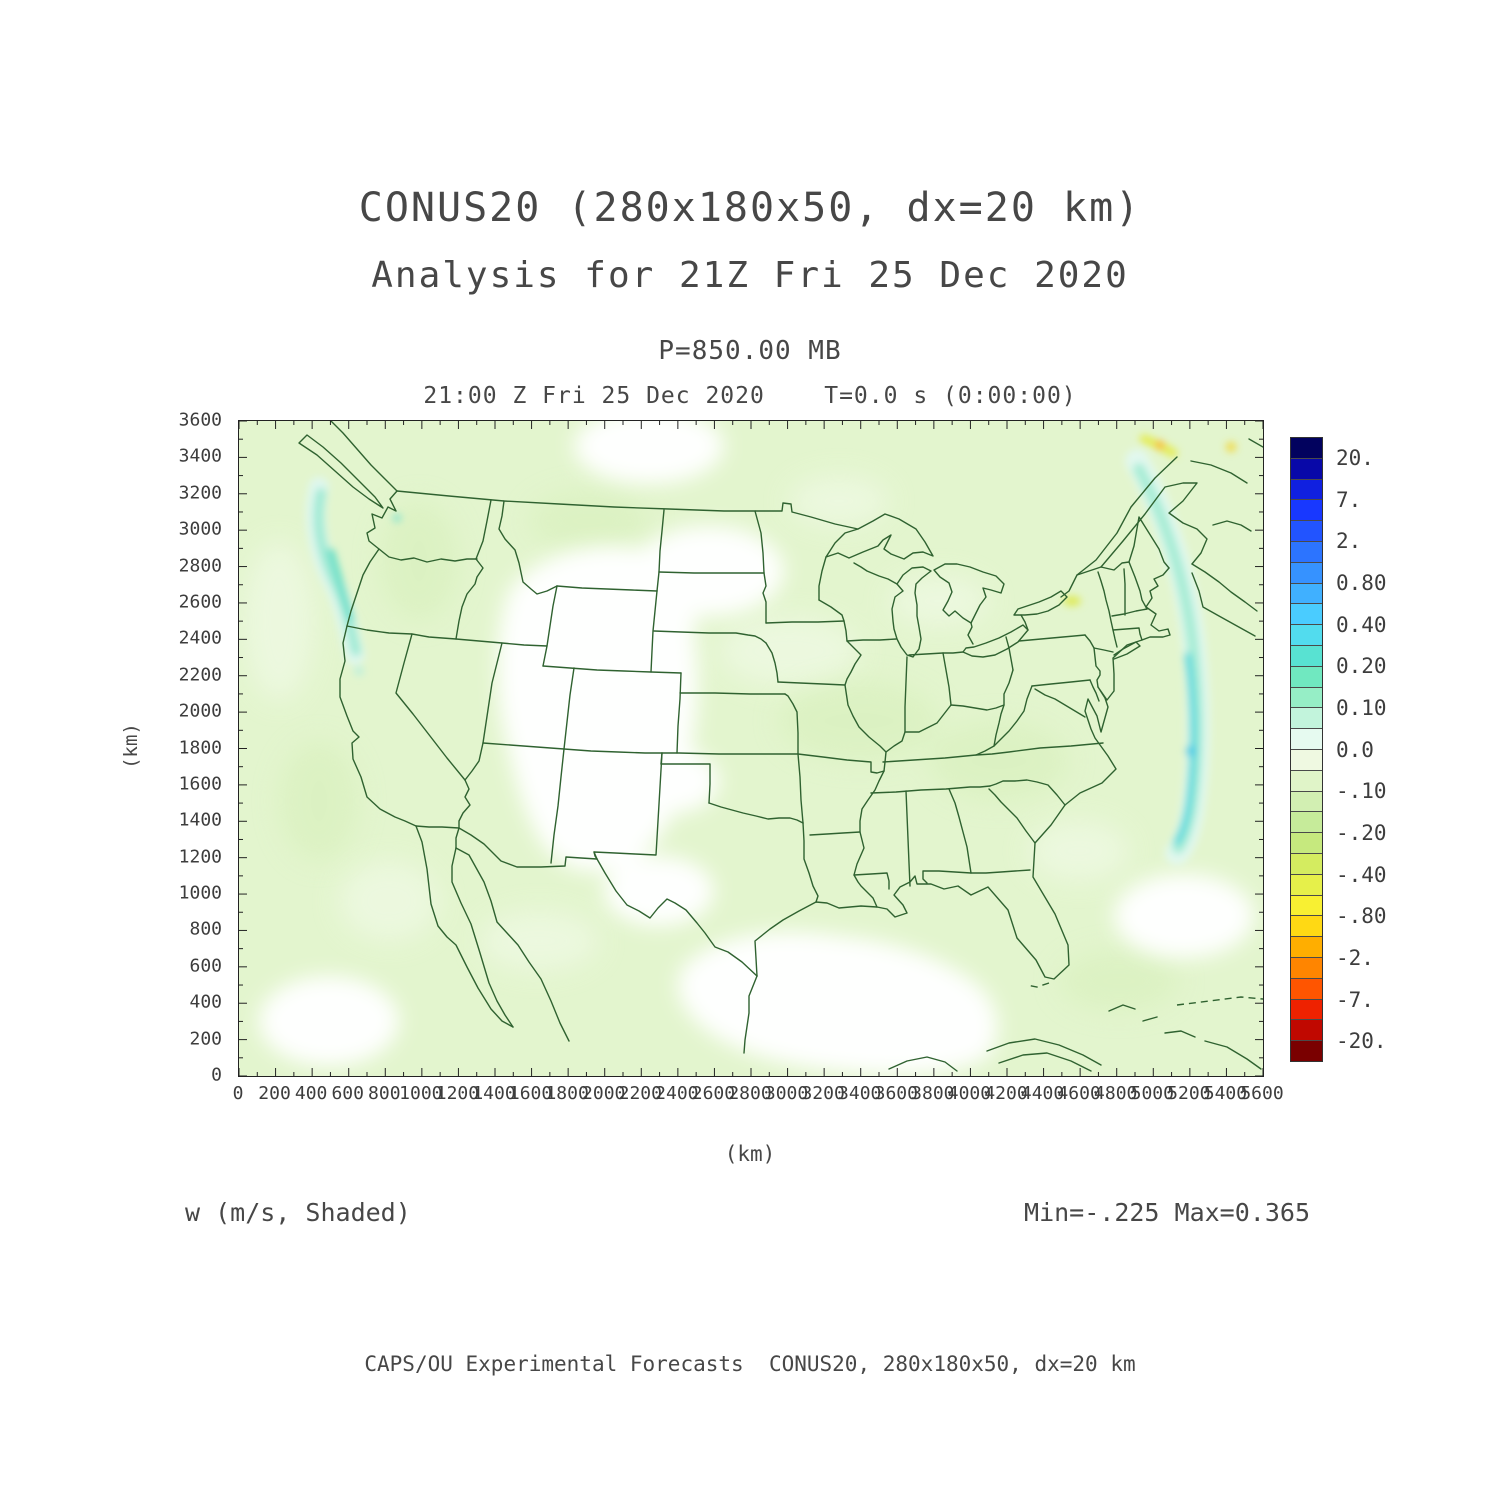 This screenshot has height=1500, width=1500. I want to click on x-tick-label: 1800, so click(567, 1093).